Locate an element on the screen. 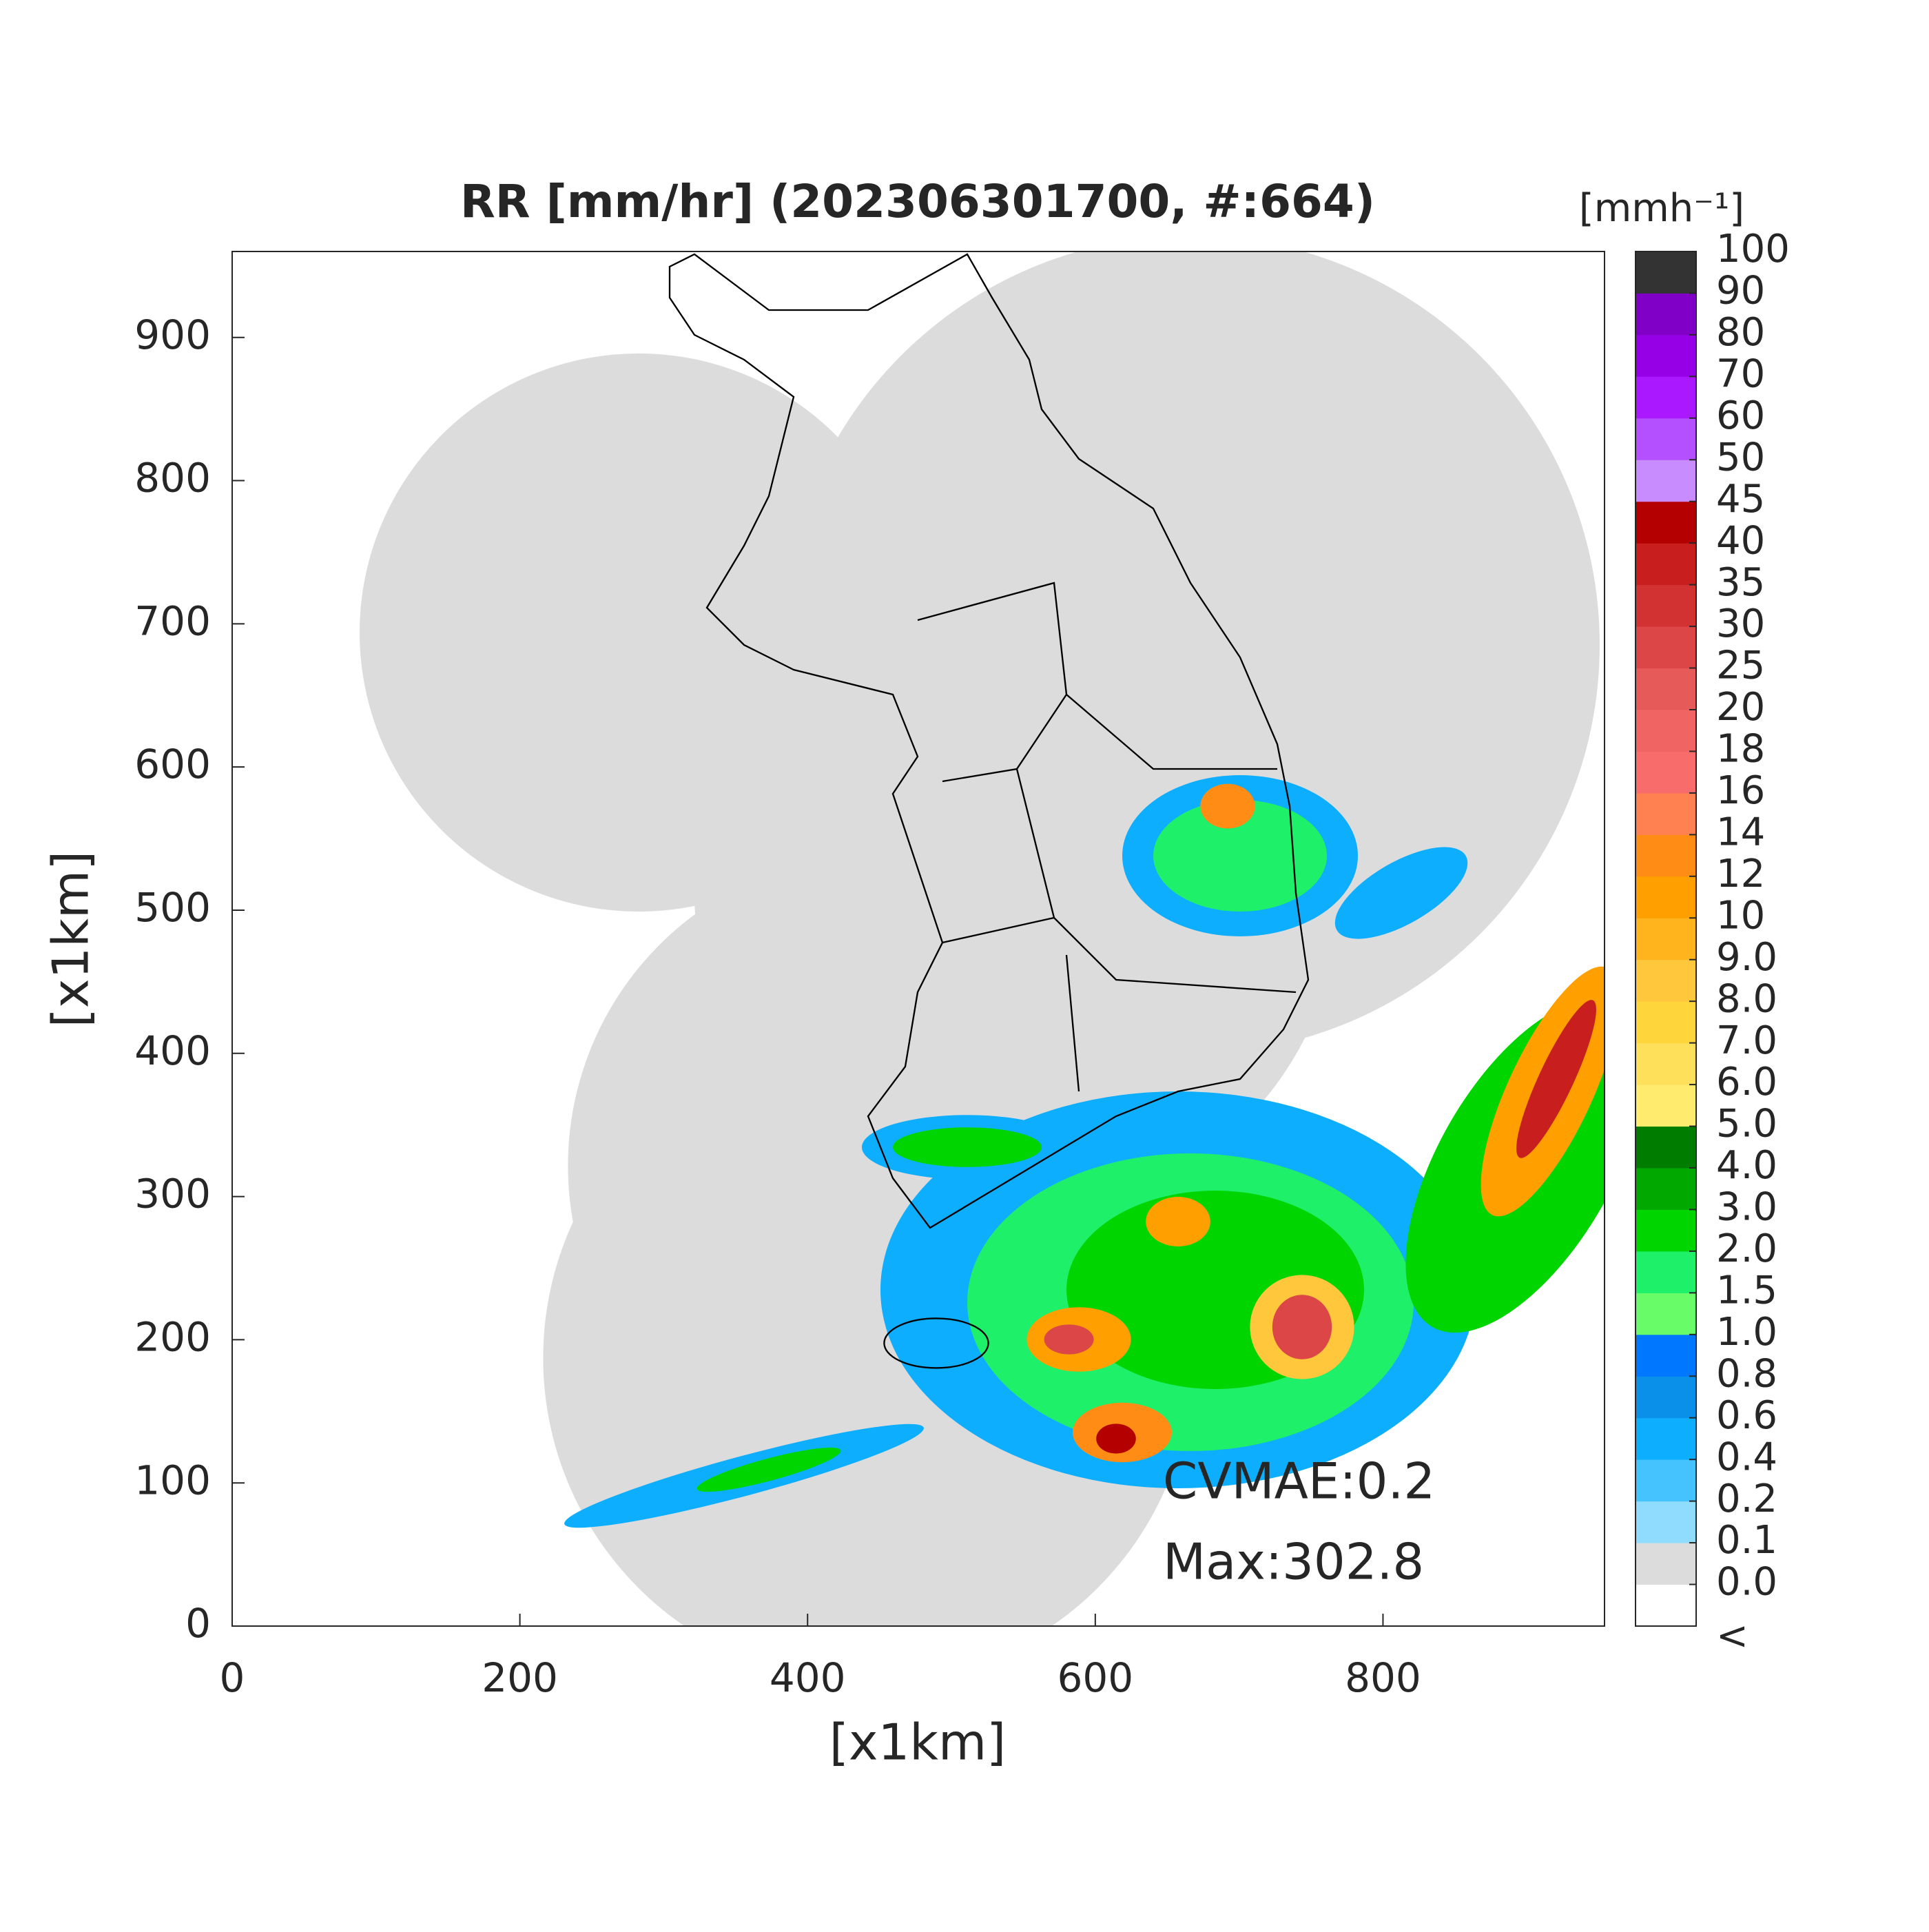  colorbar-label: [mmh⁻¹] is located at coordinates (1661, 208).